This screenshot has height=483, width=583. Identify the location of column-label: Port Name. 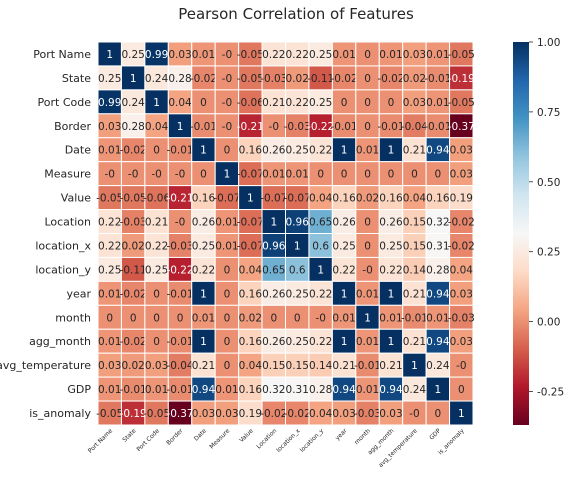
(100, 440).